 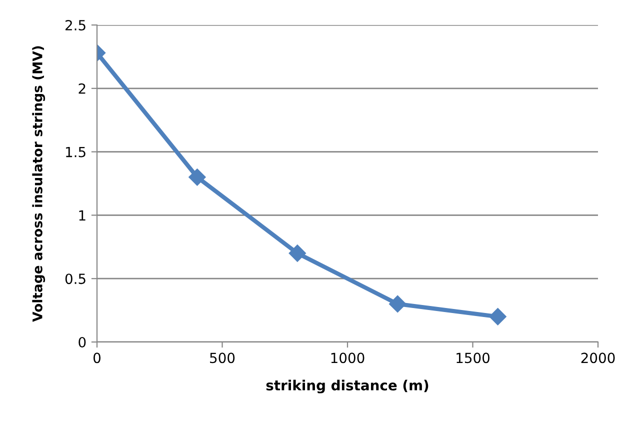 What do you see at coordinates (76, 25) in the screenshot?
I see `y-tick-label: 2.5` at bounding box center [76, 25].